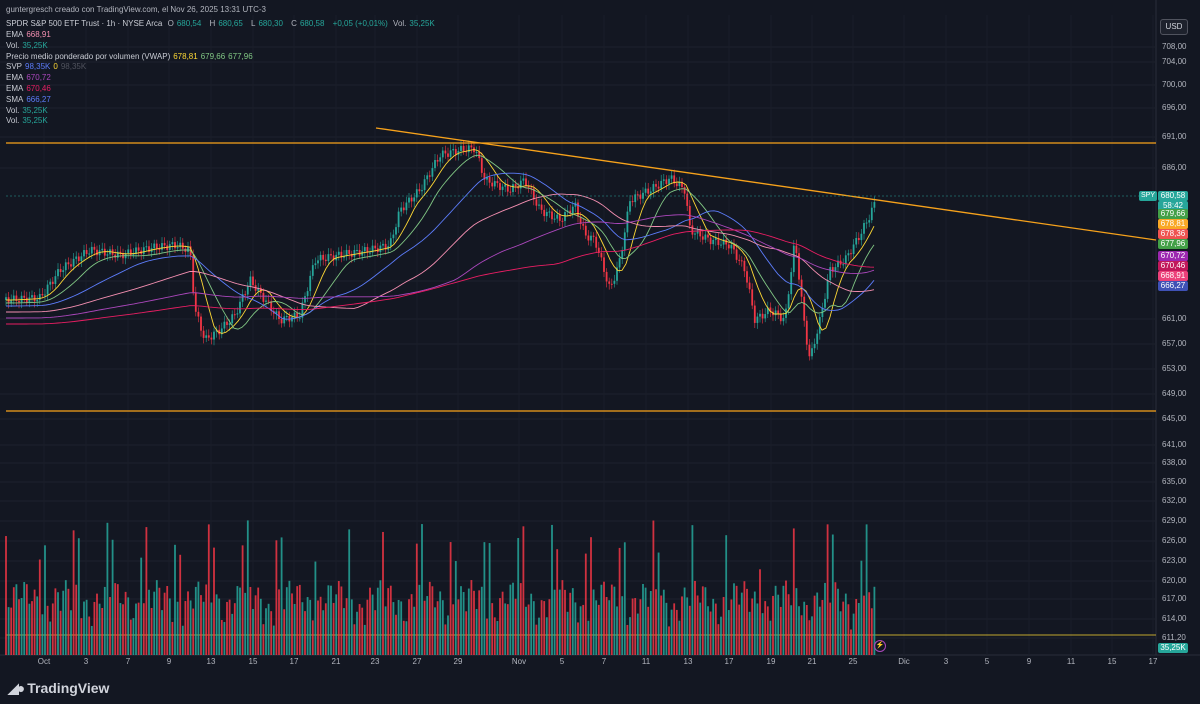 The width and height of the screenshot is (1200, 704). Describe the element at coordinates (30, 78) in the screenshot. I see `indicator-row: EMA 670,72` at that location.